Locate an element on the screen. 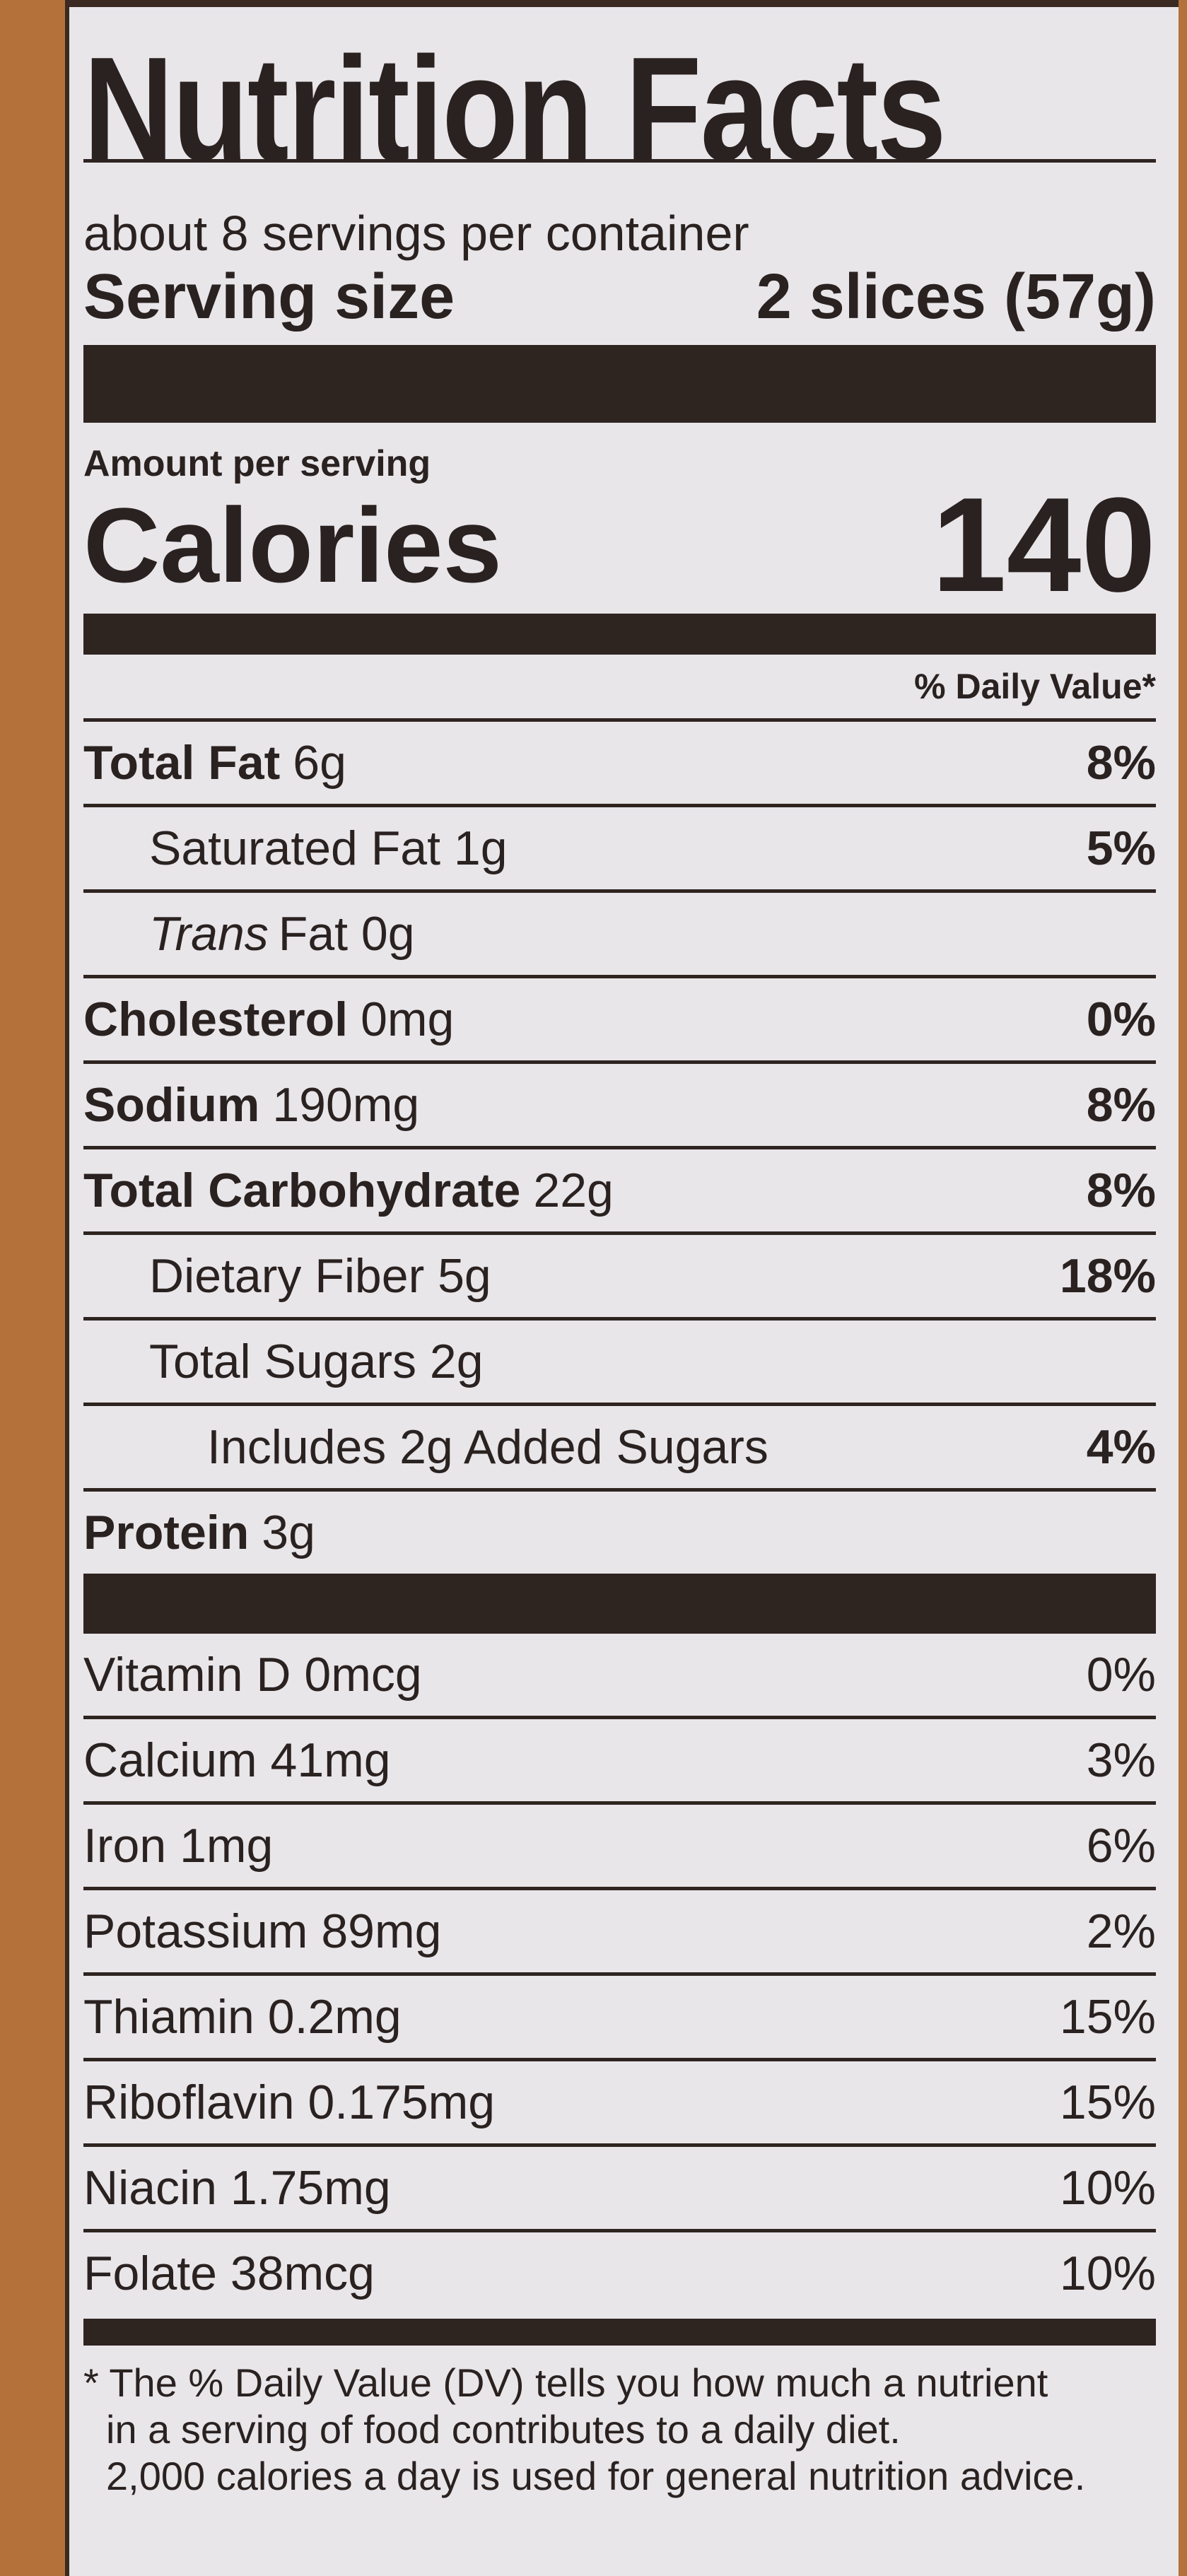  vitamin-name: Potassium 89mg is located at coordinates (262, 1931).